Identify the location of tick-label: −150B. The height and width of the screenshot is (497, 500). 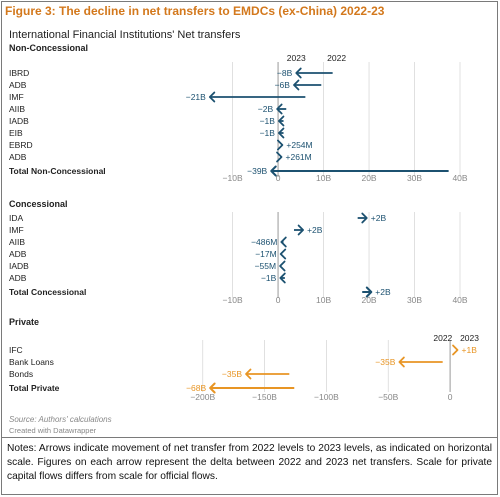
(264, 397).